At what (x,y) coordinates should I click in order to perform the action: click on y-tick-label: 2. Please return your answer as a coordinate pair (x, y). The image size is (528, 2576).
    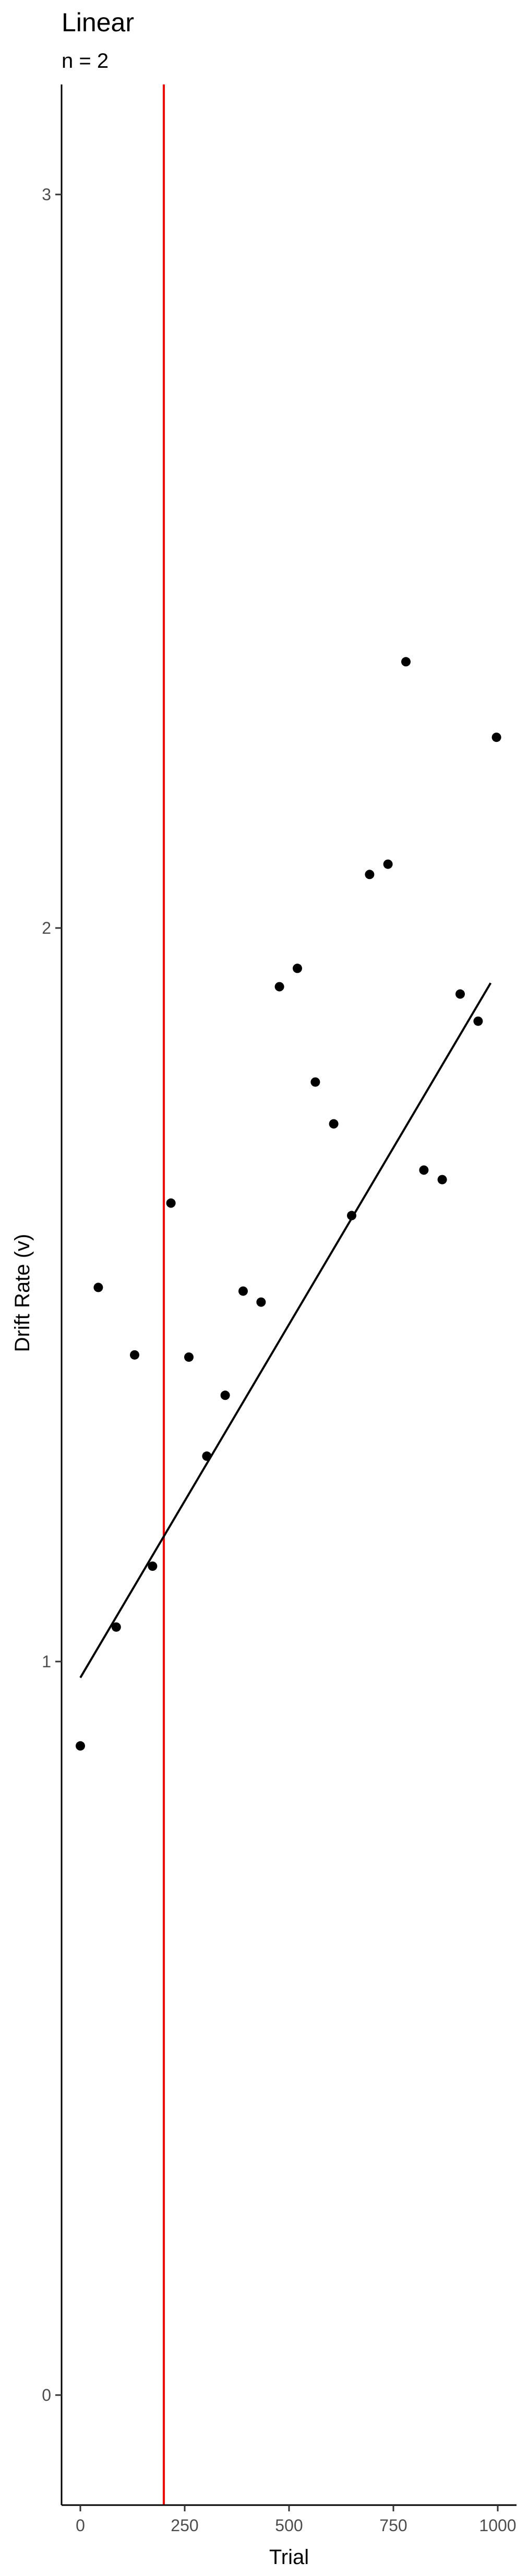
    Looking at the image, I should click on (46, 928).